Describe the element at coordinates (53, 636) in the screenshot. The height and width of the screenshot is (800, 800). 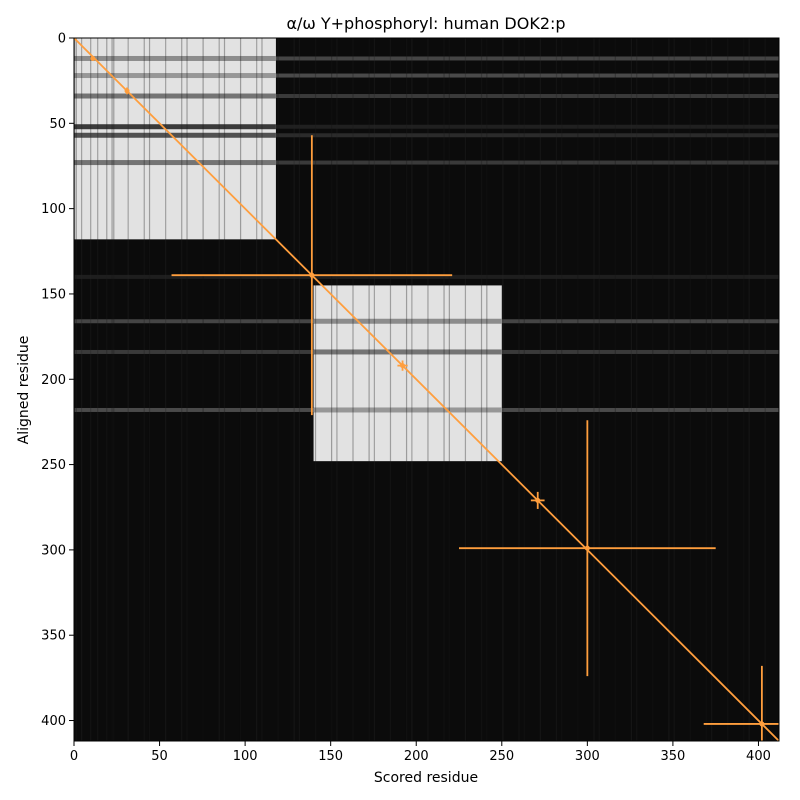
I see `y-tick-label: 350` at that location.